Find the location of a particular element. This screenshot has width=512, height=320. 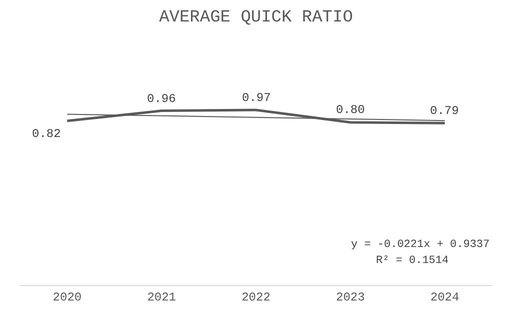

chart-title: AVERAGE QUICK RATIO is located at coordinates (256, 18).